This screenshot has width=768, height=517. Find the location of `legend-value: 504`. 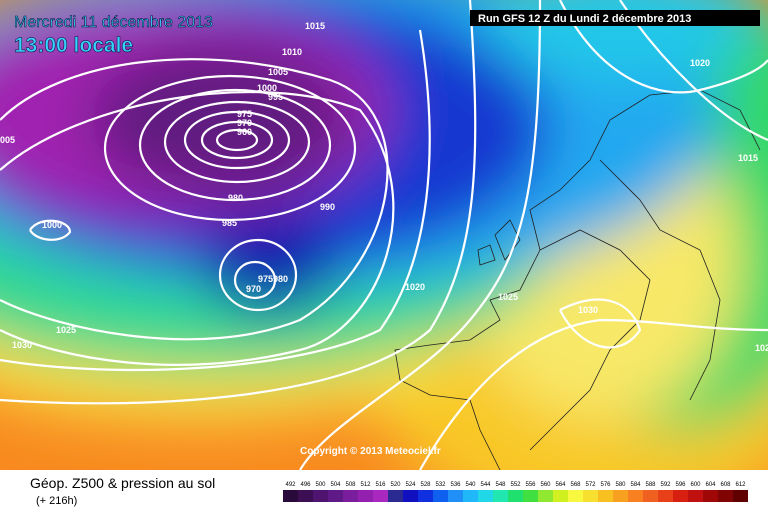

legend-value: 504 is located at coordinates (335, 485).